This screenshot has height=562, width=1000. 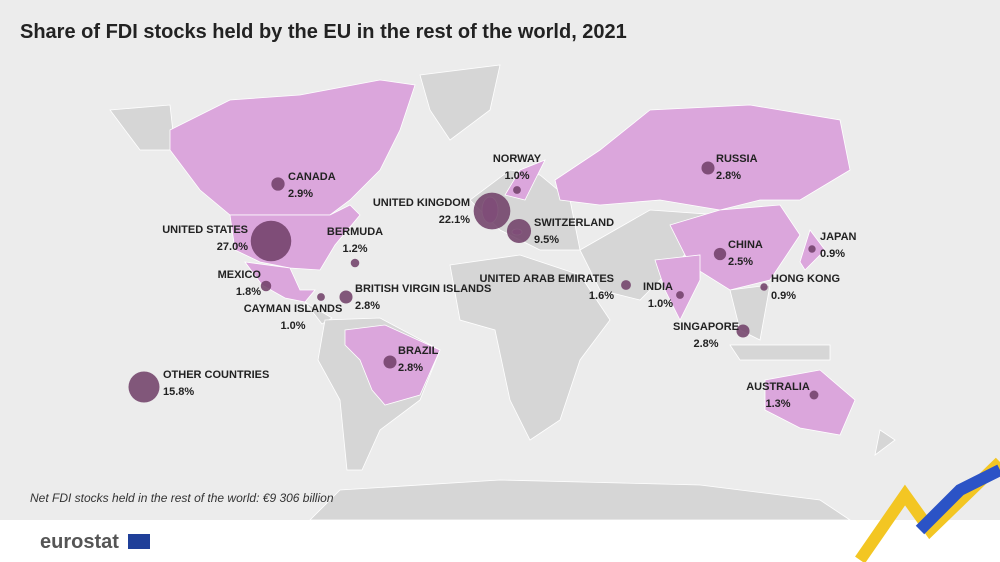 I want to click on value-label: 22.1%, so click(x=454, y=220).